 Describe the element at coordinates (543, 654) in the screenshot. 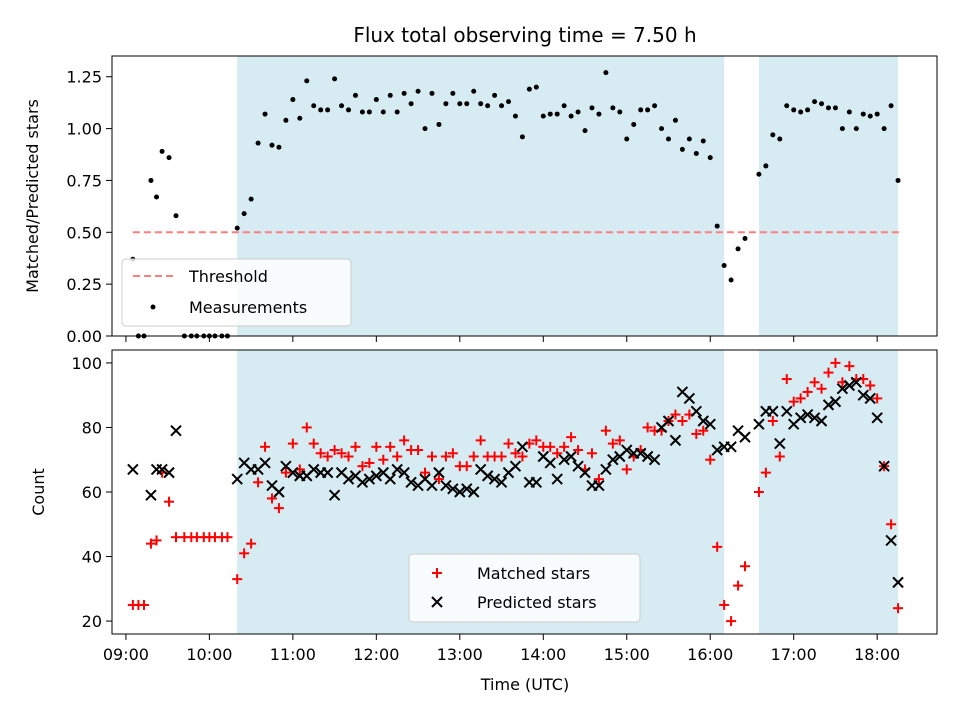

I see `x-tick-label: 14:00` at that location.